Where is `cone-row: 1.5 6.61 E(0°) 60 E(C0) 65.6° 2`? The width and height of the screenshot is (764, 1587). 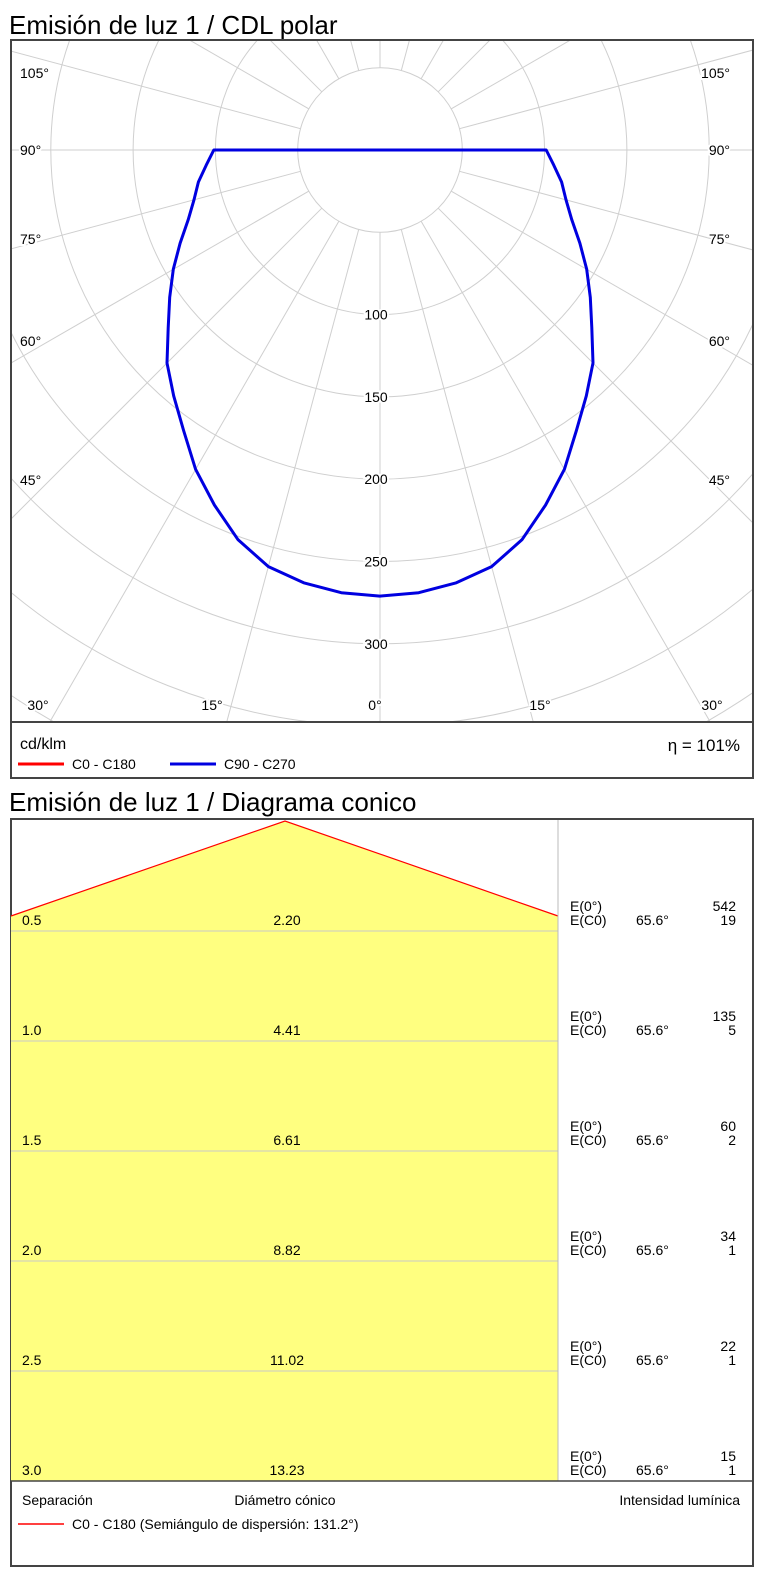
cone-row: 1.5 6.61 E(0°) 60 E(C0) 65.6° 2 is located at coordinates (373, 1135).